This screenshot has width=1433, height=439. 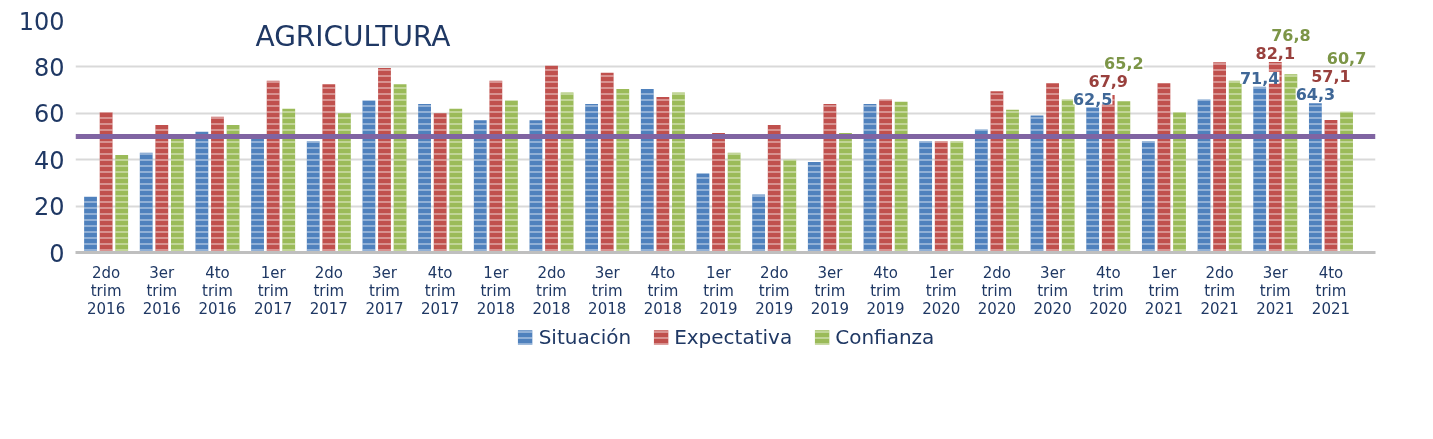 I want to click on x-tick-label: 4to trim 2019, so click(x=885, y=290).